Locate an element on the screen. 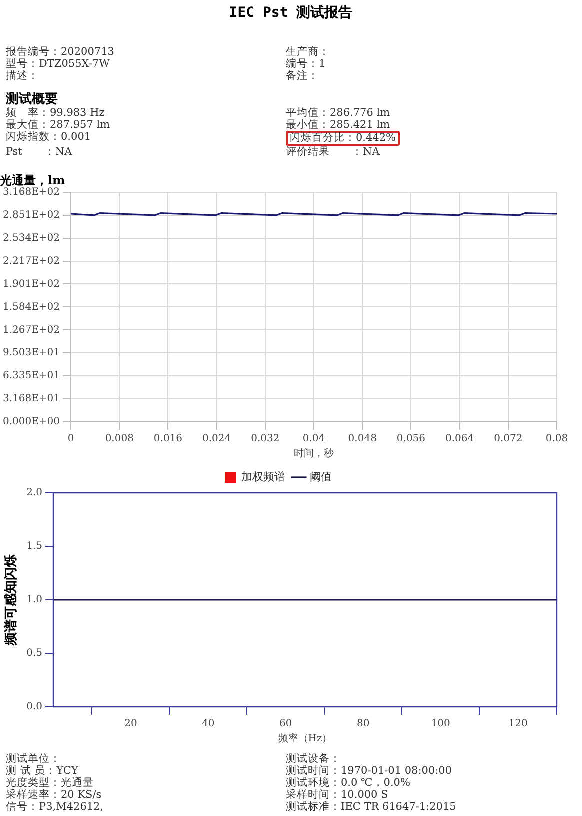 This screenshot has height=816, width=582. chart-title: IEC Pst 测试报告 is located at coordinates (291, 13).